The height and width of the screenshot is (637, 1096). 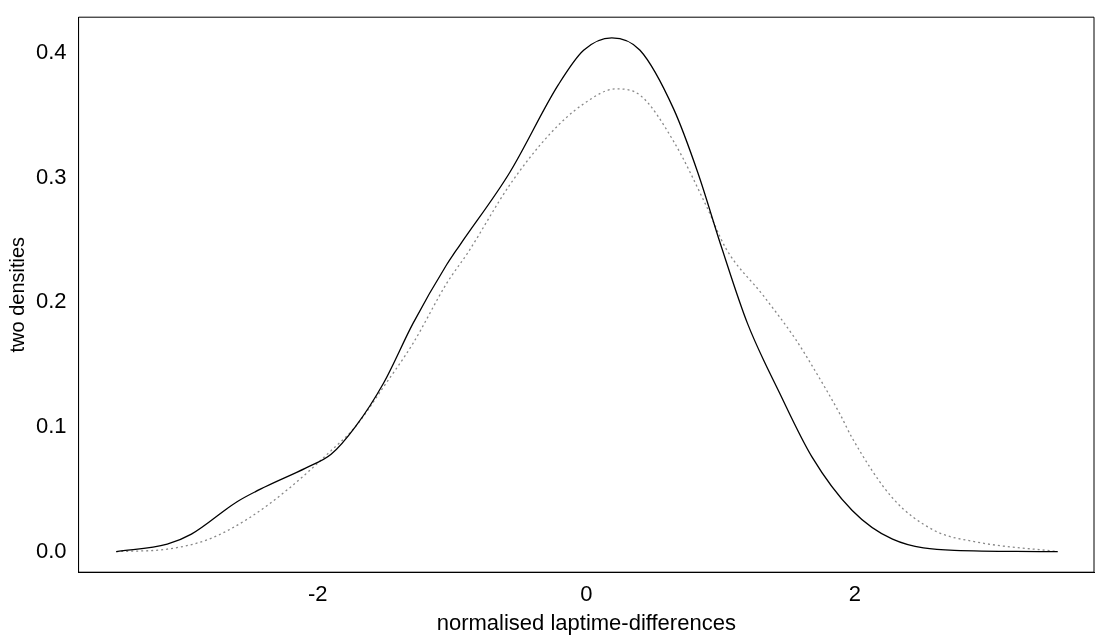 I want to click on y-tick-label: 0.4, so click(x=51, y=51).